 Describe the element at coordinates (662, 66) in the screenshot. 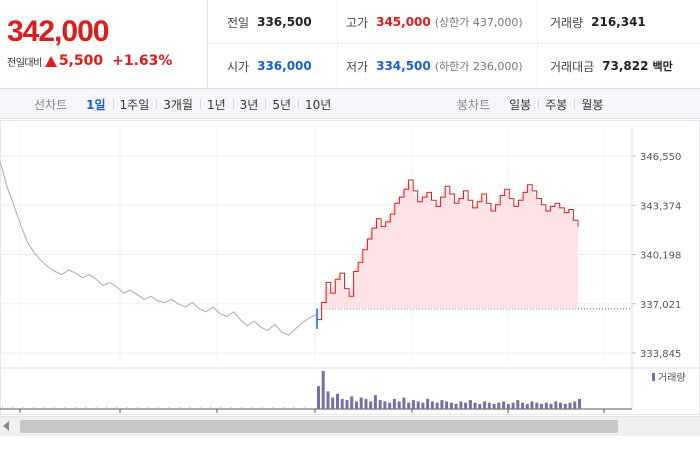

I see `turnover-unit: 백만` at that location.